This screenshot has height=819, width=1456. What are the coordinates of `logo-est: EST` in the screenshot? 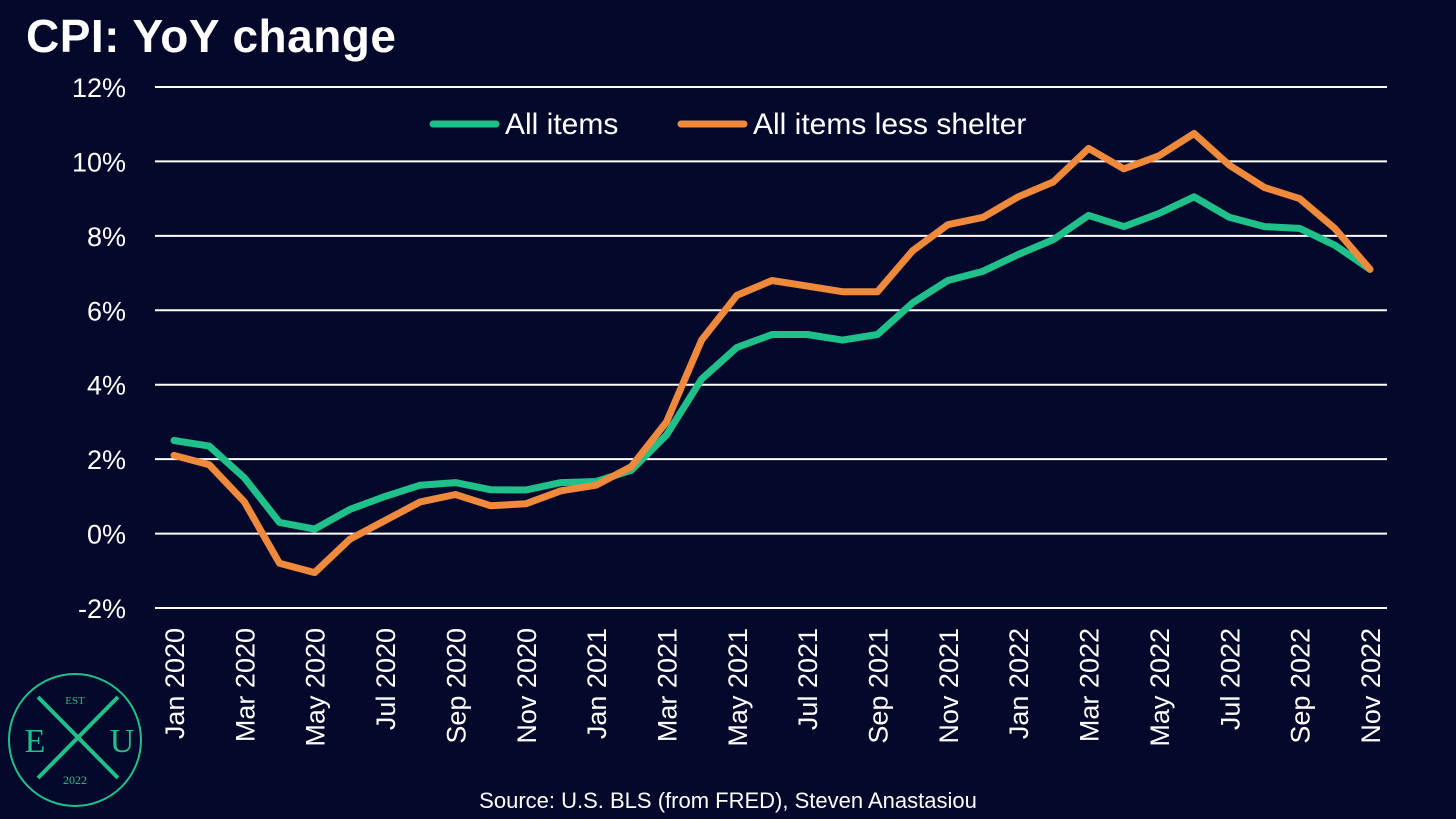 It's located at (75, 701).